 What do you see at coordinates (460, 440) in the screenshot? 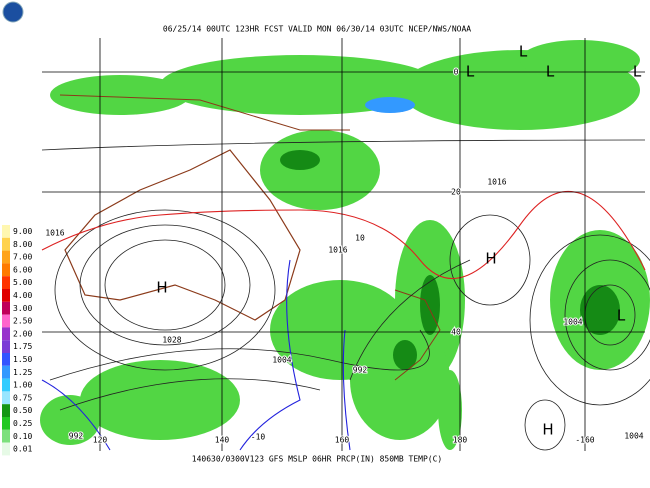
I see `lon-label: 180` at bounding box center [460, 440].